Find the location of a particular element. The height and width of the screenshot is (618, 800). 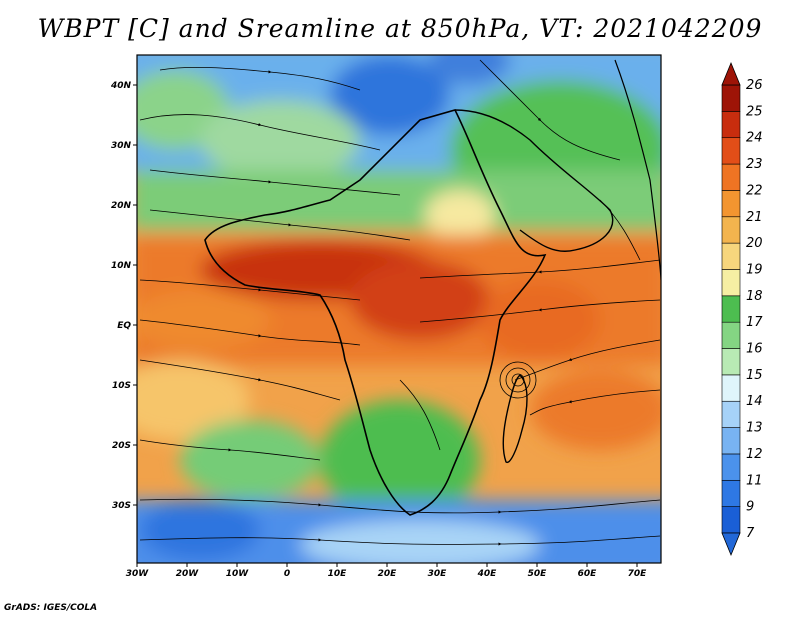

lon-label: 10W is located at coordinates (238, 574).